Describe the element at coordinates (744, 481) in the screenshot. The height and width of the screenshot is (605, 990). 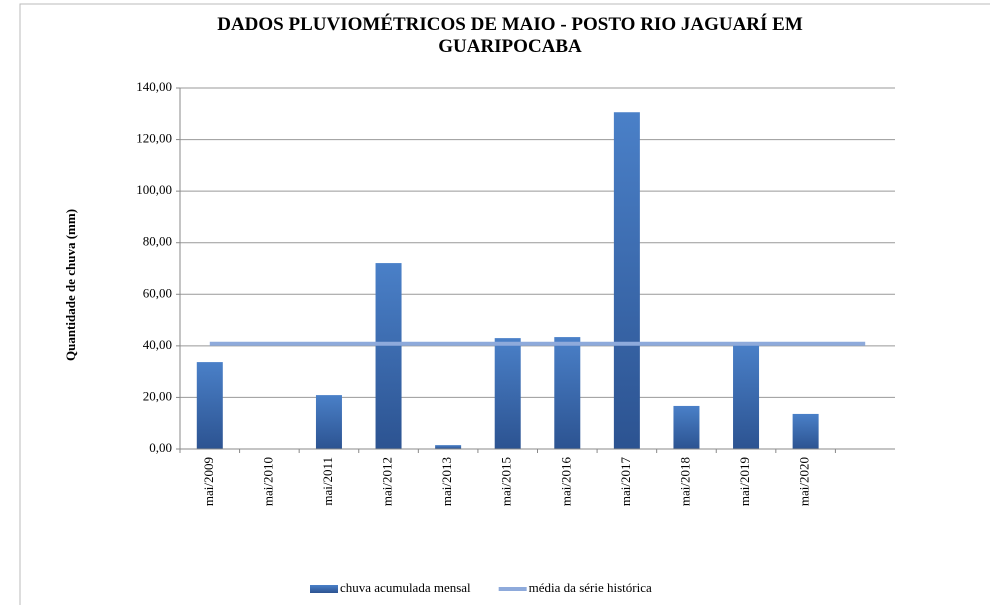
I see `x-tick-label: mai/2019` at that location.